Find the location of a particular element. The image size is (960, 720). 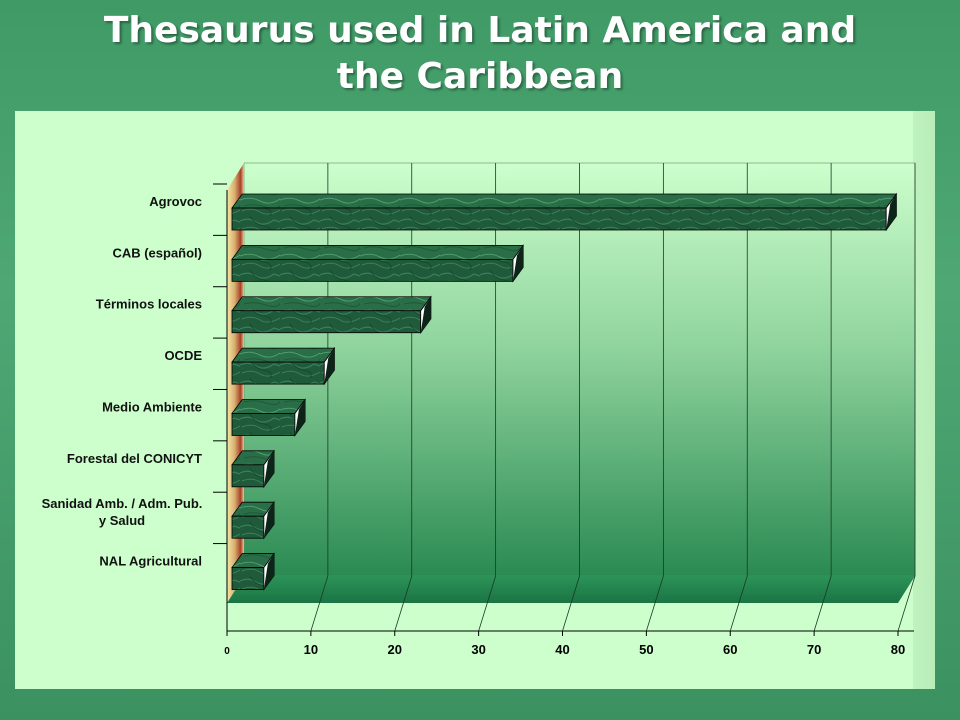

x-tick-label: 70 is located at coordinates (814, 649).